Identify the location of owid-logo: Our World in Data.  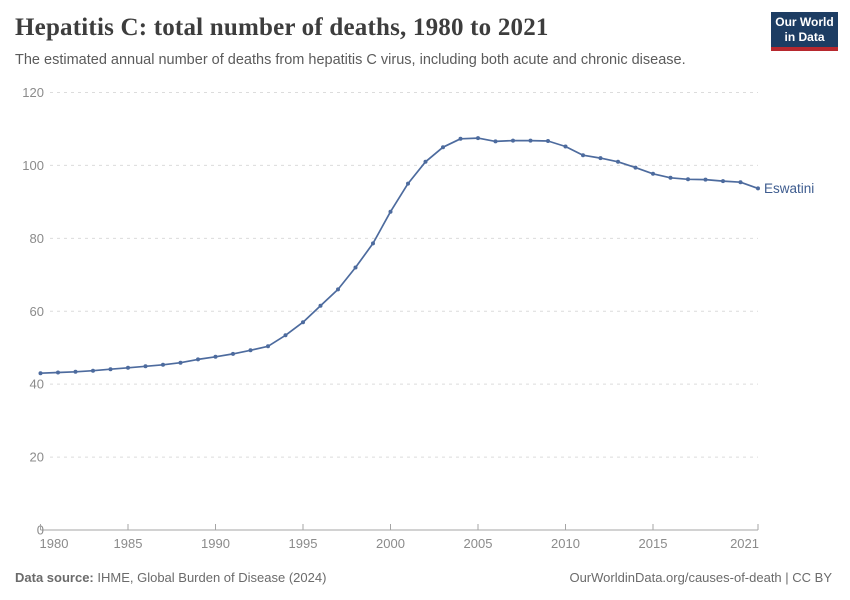
(804, 31).